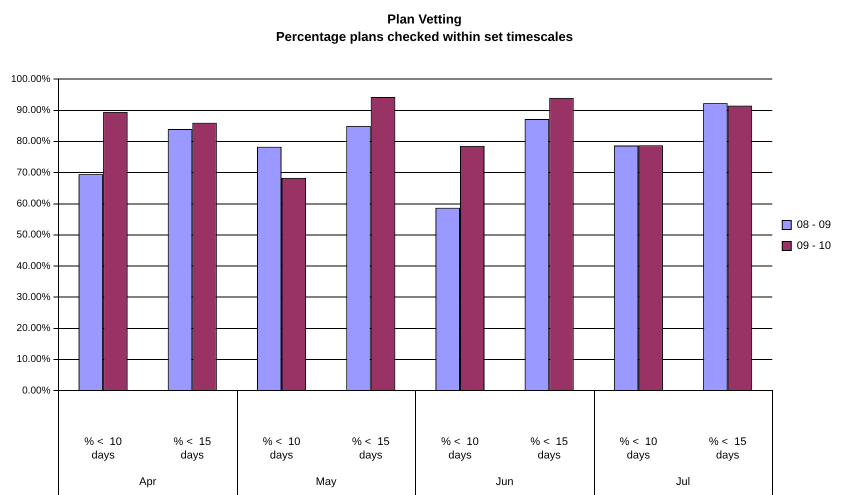 The height and width of the screenshot is (495, 845). I want to click on legend-label: 08 - 09, so click(814, 225).